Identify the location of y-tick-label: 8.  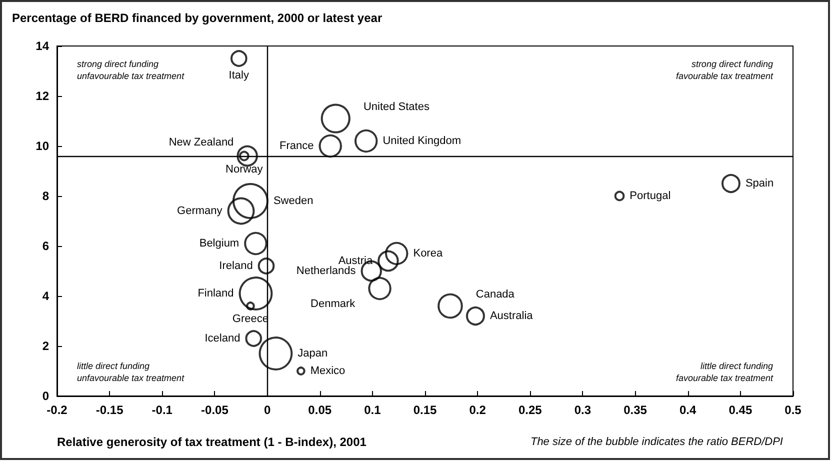
(46, 196).